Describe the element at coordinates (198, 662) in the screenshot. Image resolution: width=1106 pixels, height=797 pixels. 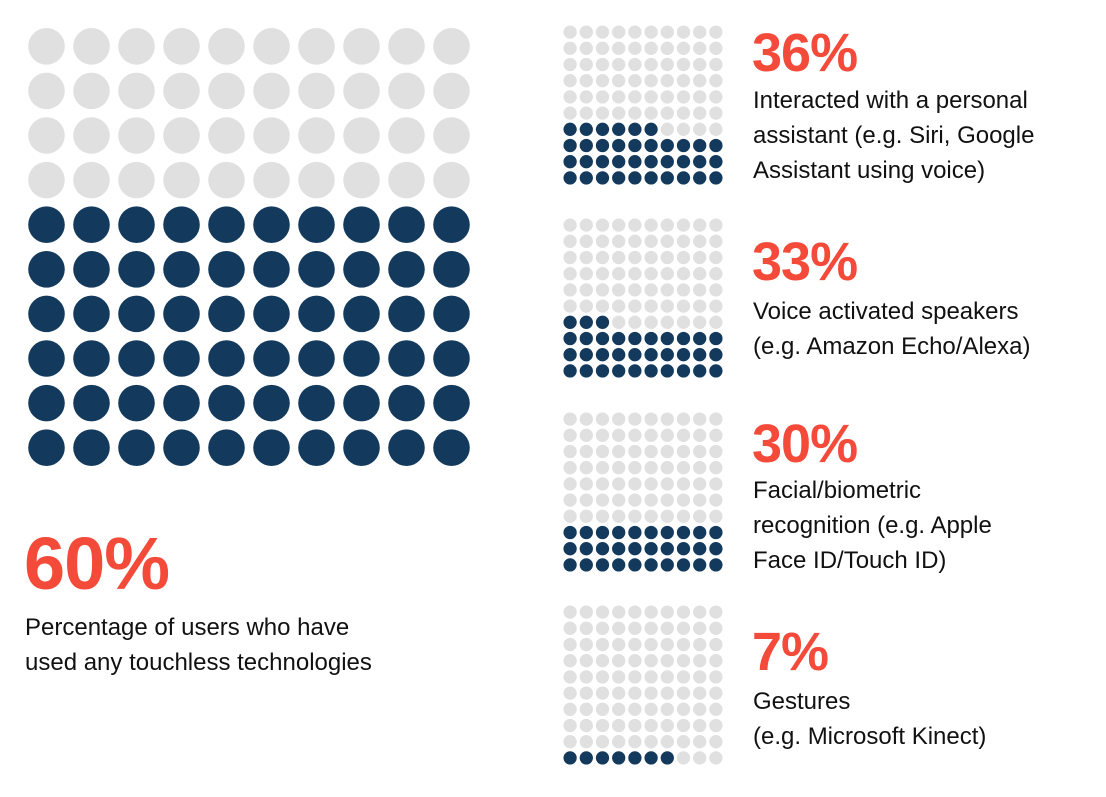
I see `main-description-line-2: used any touchless technologies` at that location.